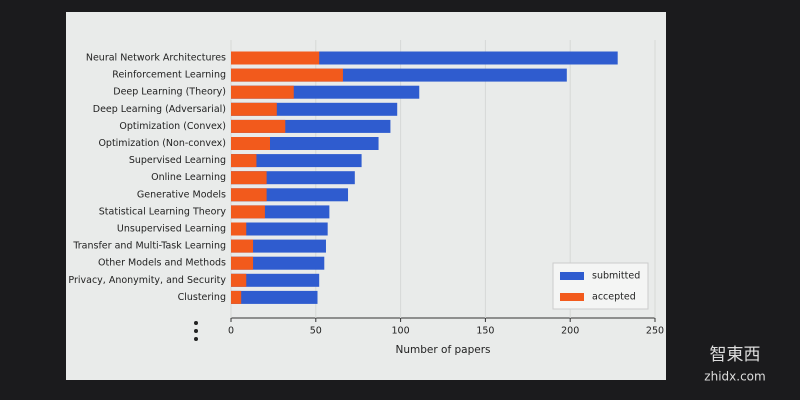  Describe the element at coordinates (401, 331) in the screenshot. I see `x-tick-label: 100` at that location.